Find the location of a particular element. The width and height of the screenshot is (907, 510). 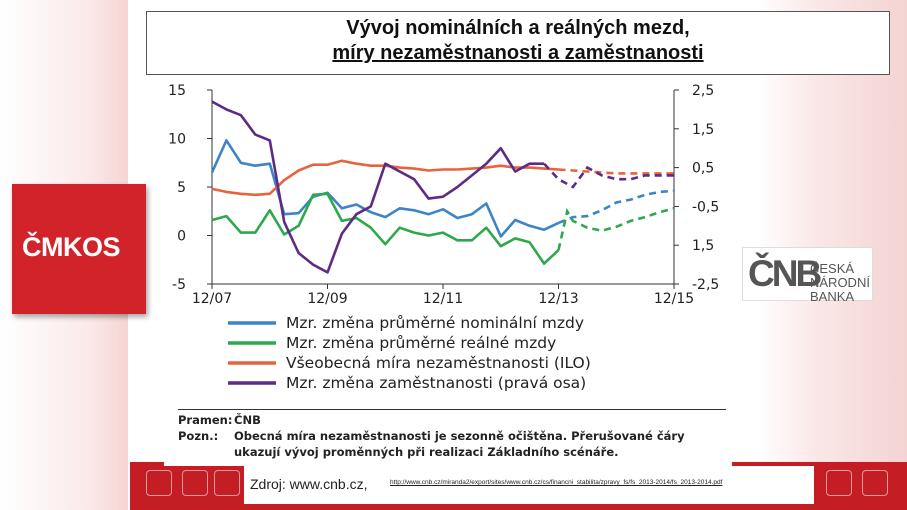

source-note-key: Pramen: is located at coordinates (205, 420).